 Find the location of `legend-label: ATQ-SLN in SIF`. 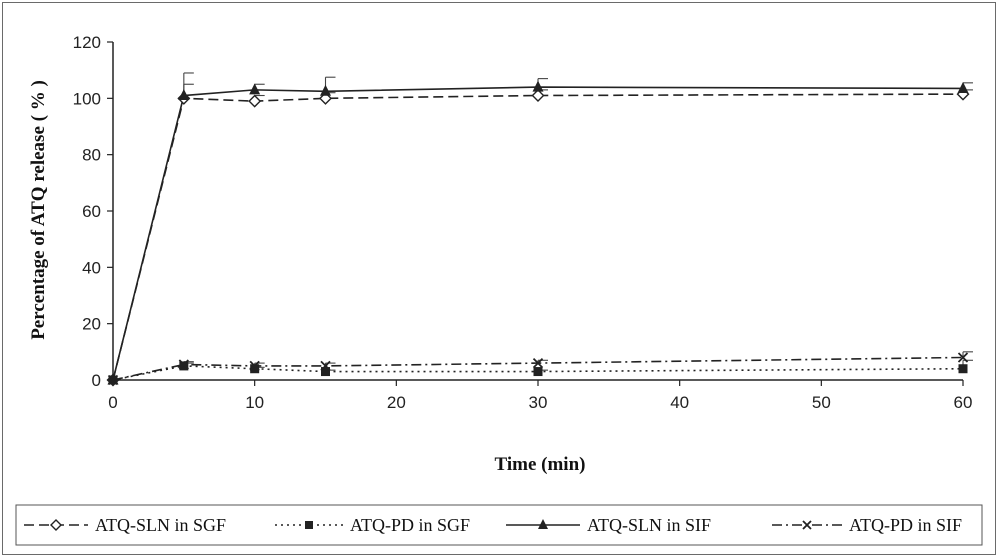

legend-label: ATQ-SLN in SIF is located at coordinates (649, 525).